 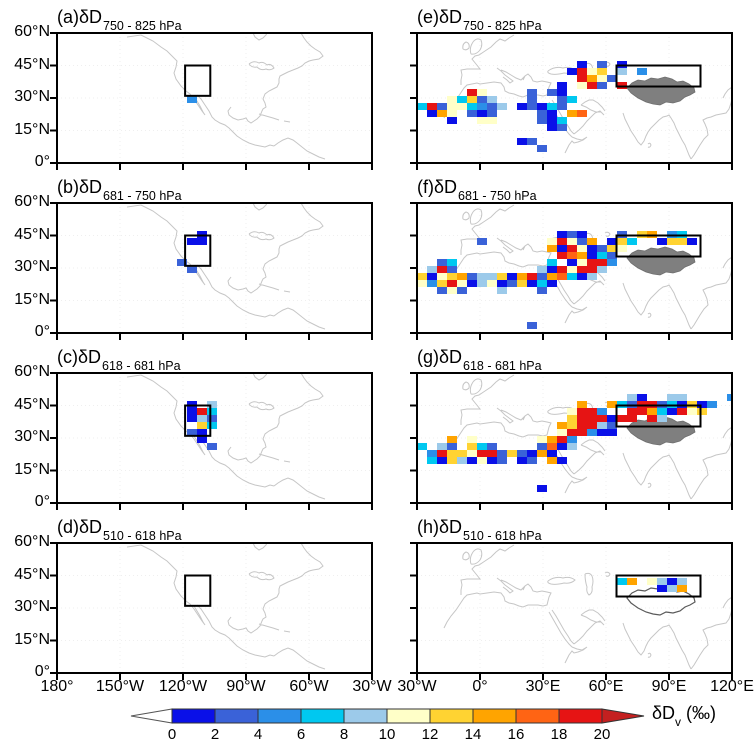 What do you see at coordinates (664, 713) in the screenshot?
I see `colorbar-label-base: δD` at bounding box center [664, 713].